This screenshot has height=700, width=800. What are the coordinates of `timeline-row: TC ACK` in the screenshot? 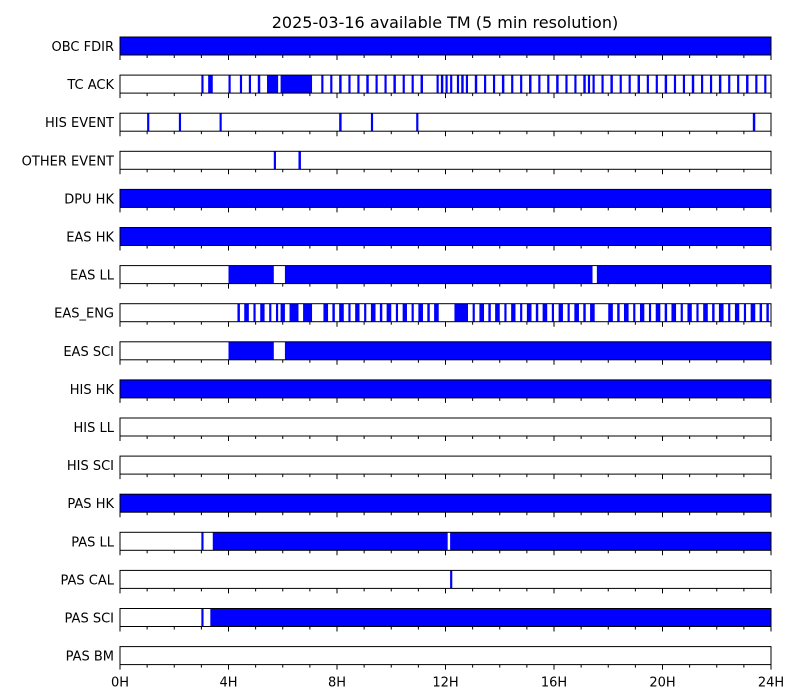 It's located at (419, 86).